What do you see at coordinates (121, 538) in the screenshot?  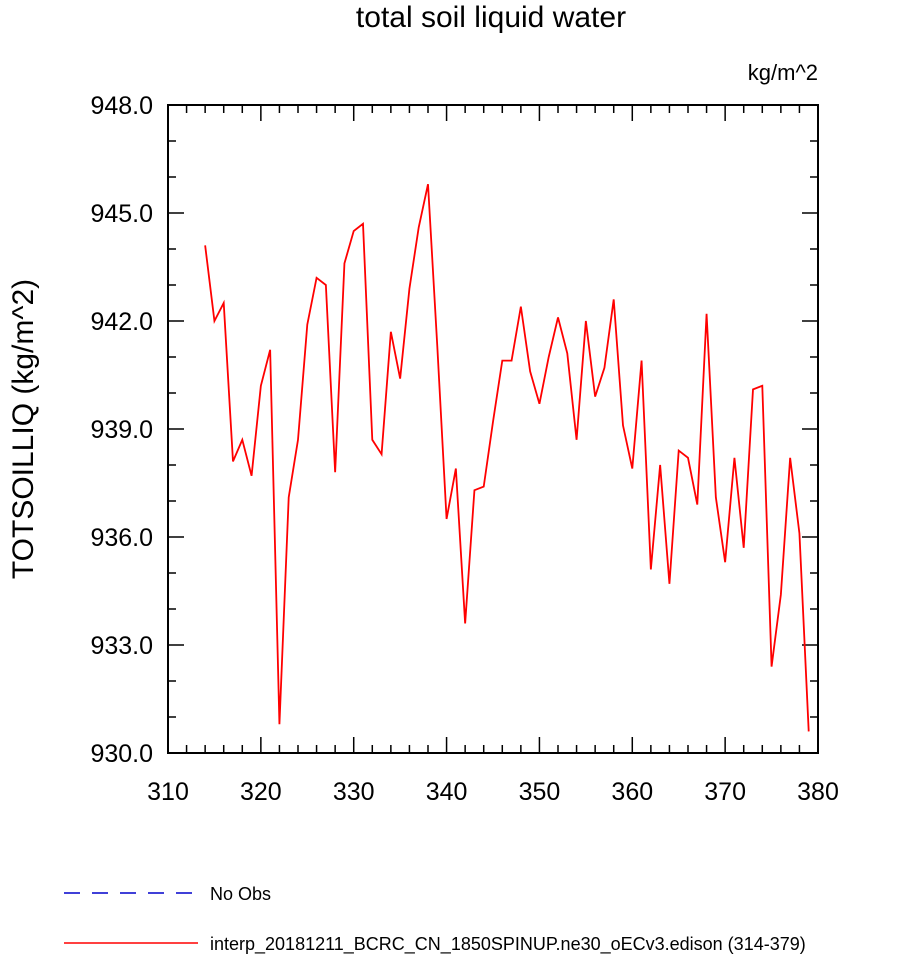 I see `y-tick-label: 936.0` at bounding box center [121, 538].